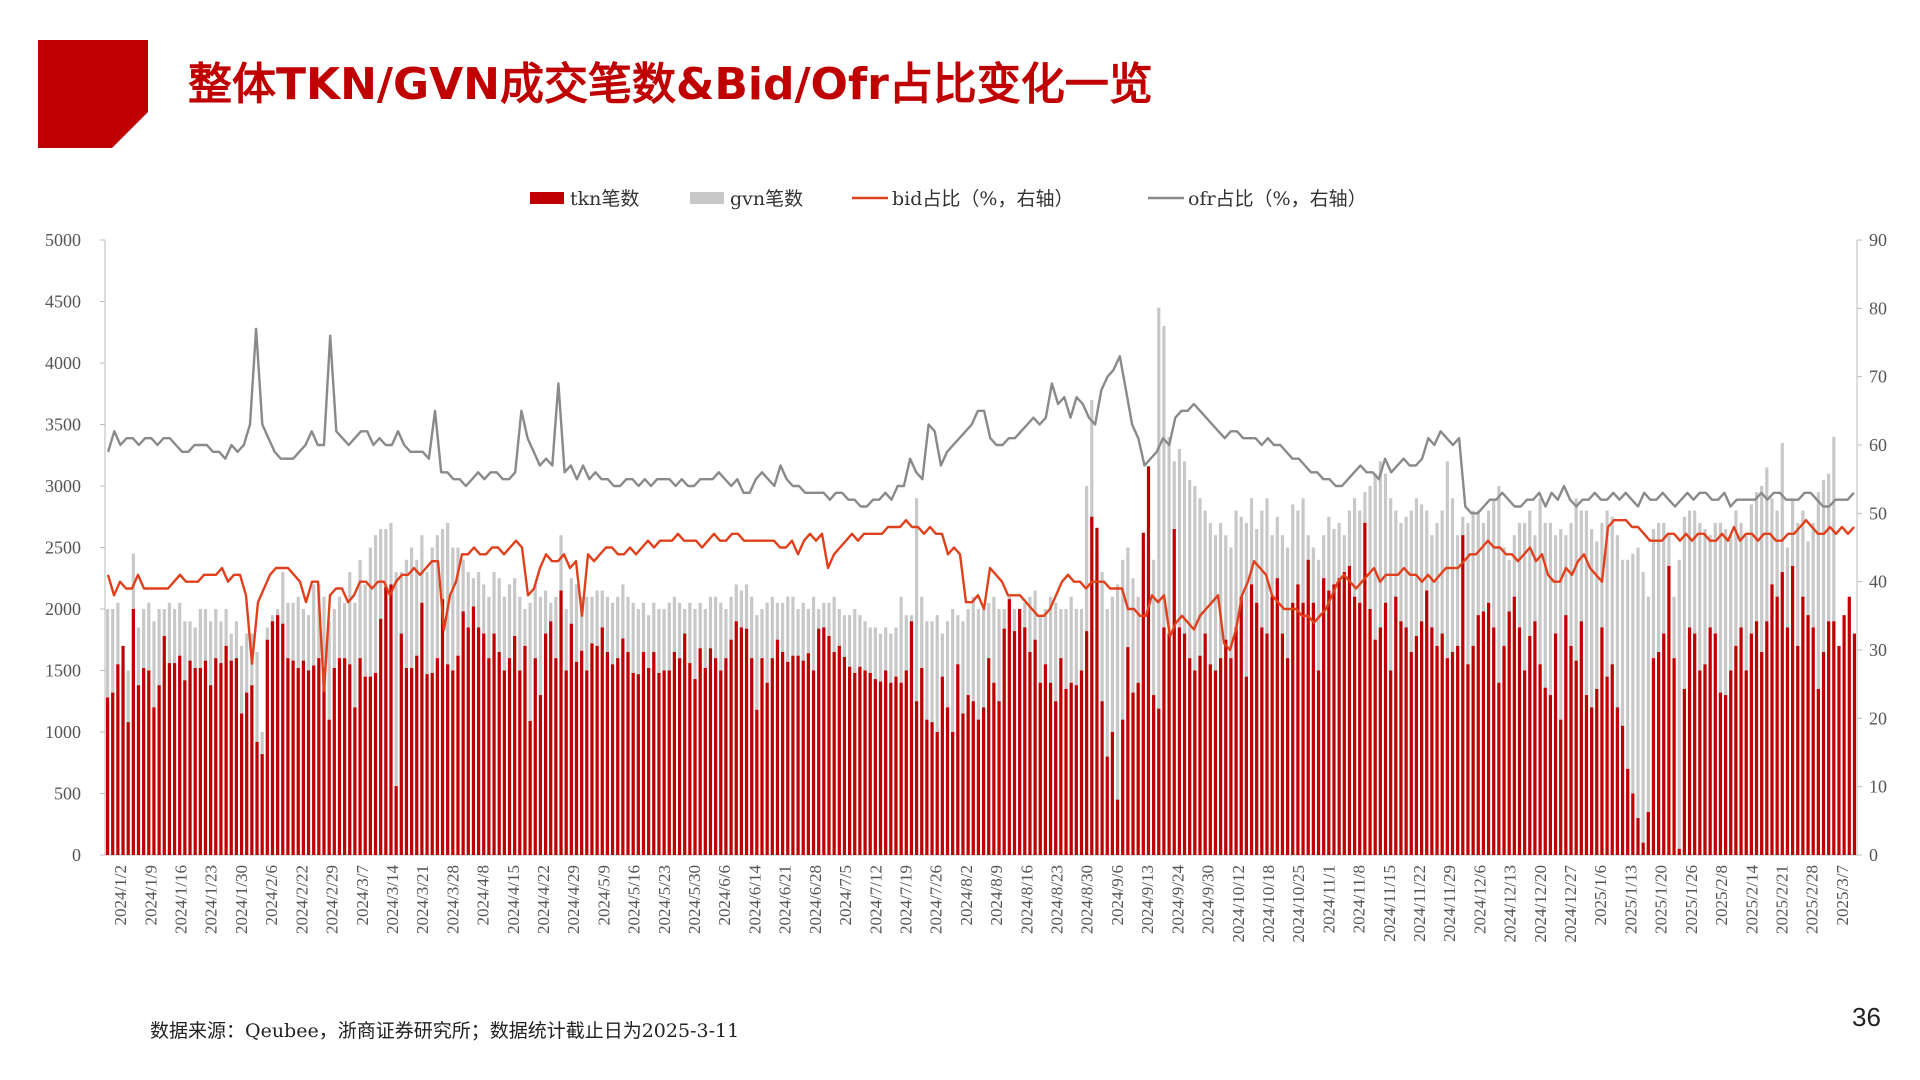  Describe the element at coordinates (93, 94) in the screenshot. I see `title-corner-block` at that location.